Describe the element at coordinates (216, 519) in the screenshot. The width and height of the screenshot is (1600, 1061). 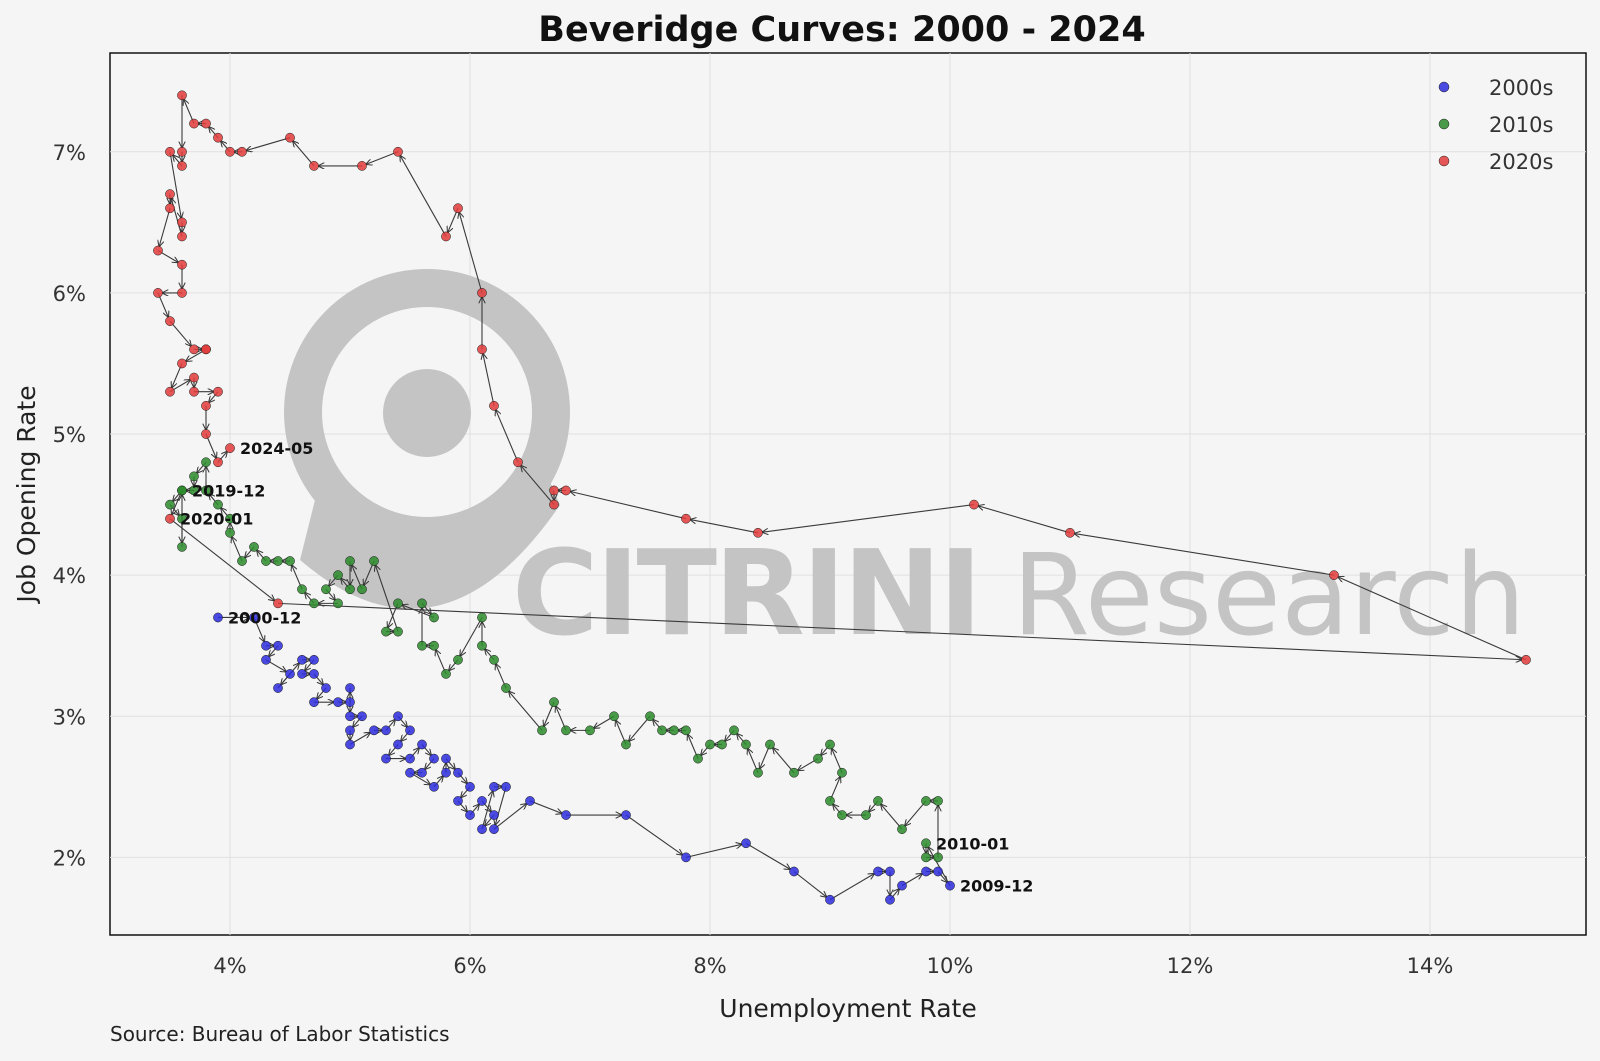
I see `date-annotation: 2020-01` at that location.